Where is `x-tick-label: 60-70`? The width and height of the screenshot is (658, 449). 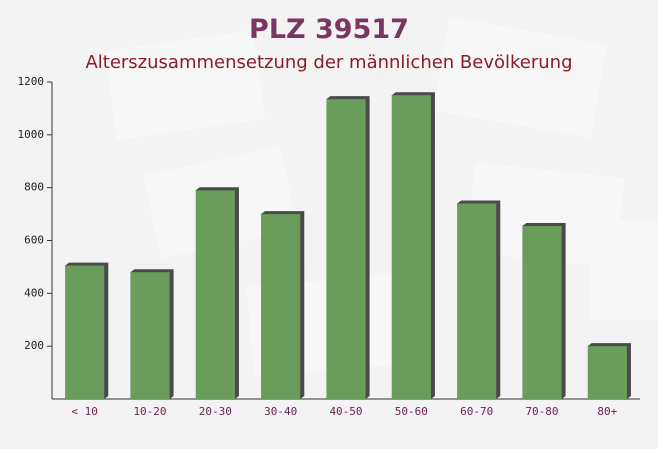
x-tick-label: 60-70 is located at coordinates (476, 411).